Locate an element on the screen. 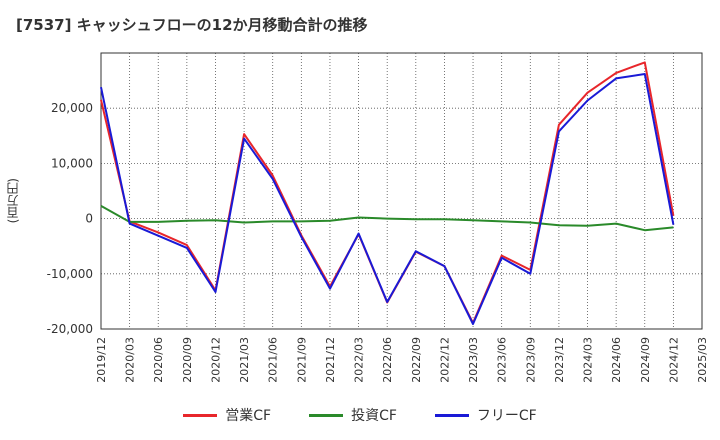  y-tick-label: 20,000 is located at coordinates (72, 108).